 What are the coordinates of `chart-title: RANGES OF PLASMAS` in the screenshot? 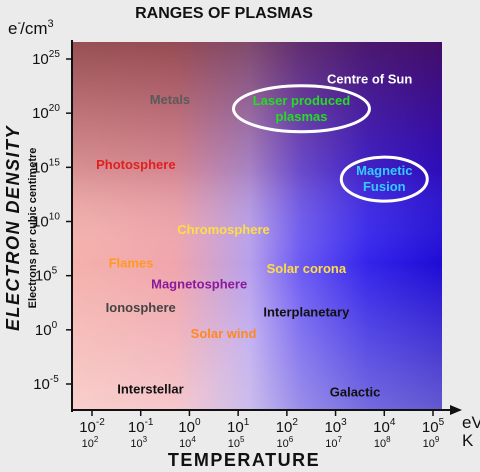 It's located at (224, 13).